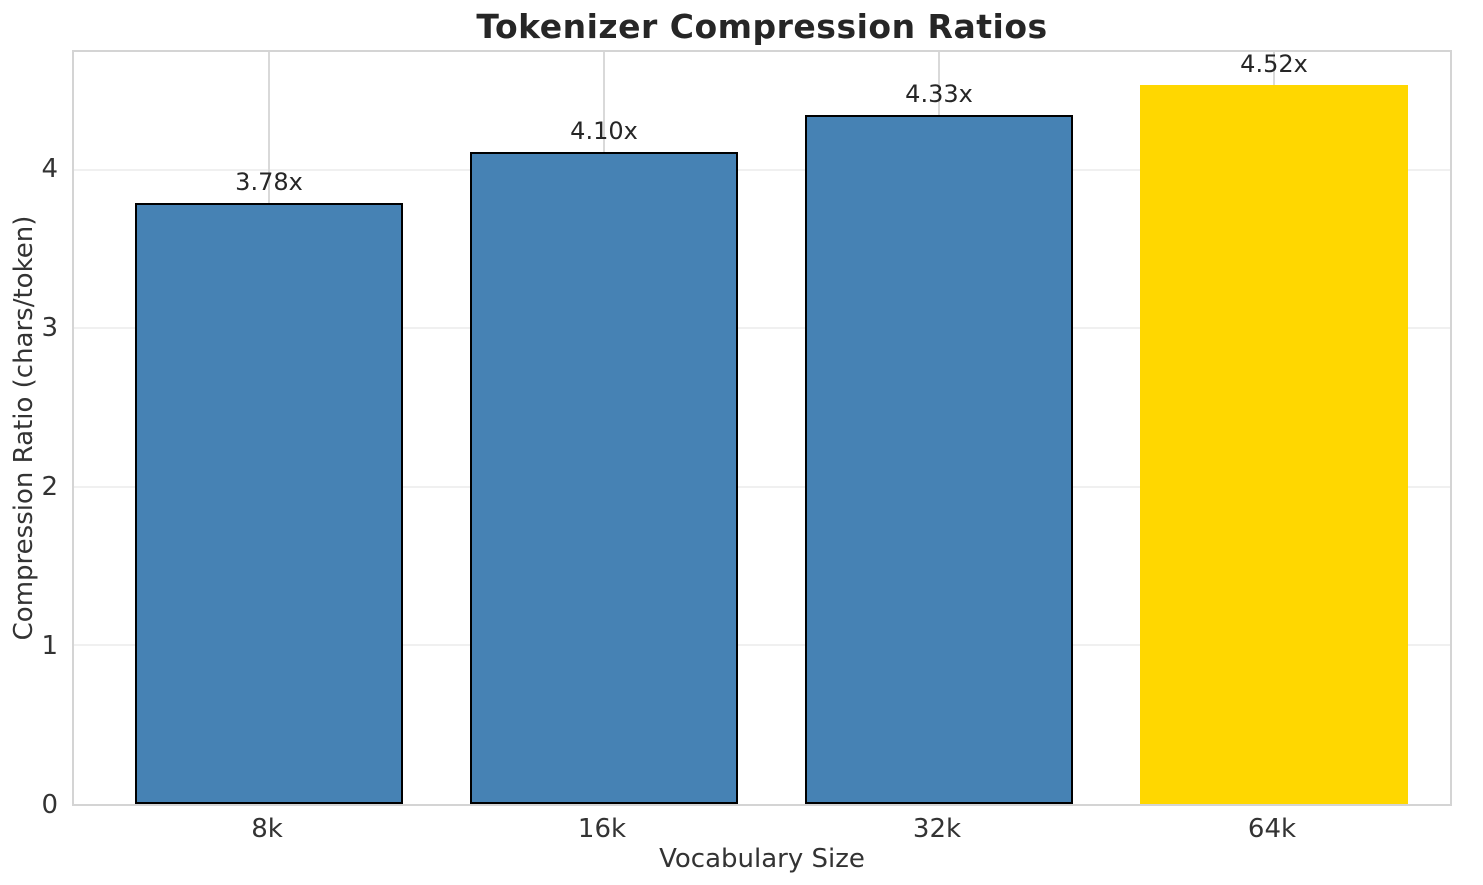  I want to click on x-tick-label-16k: 16k, so click(602, 829).